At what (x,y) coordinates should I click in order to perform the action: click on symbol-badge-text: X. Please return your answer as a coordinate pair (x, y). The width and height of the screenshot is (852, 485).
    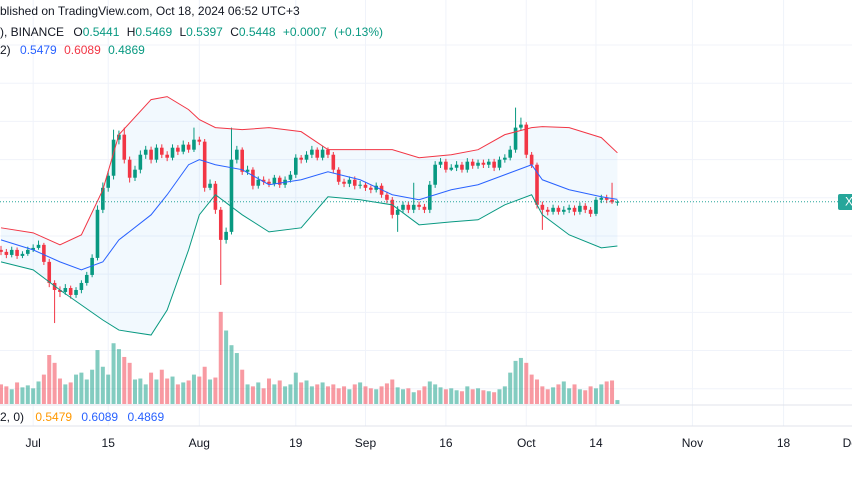
    Looking at the image, I should click on (848, 202).